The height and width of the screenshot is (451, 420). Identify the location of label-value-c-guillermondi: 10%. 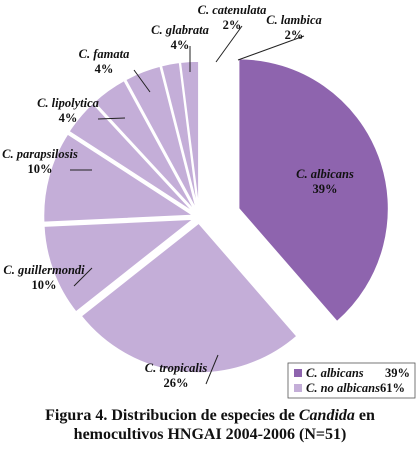
(44, 285).